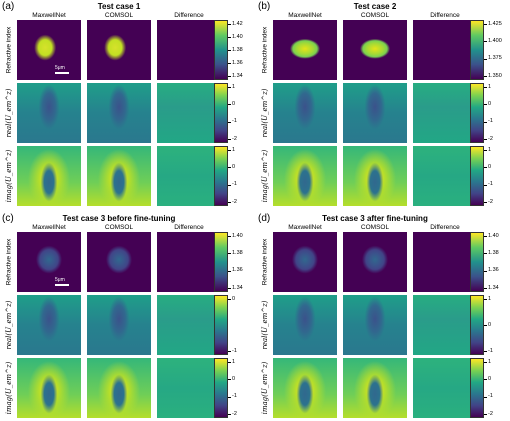 This screenshot has height=421, width=510. I want to click on row-label: imag(U_em^z), so click(265, 176).